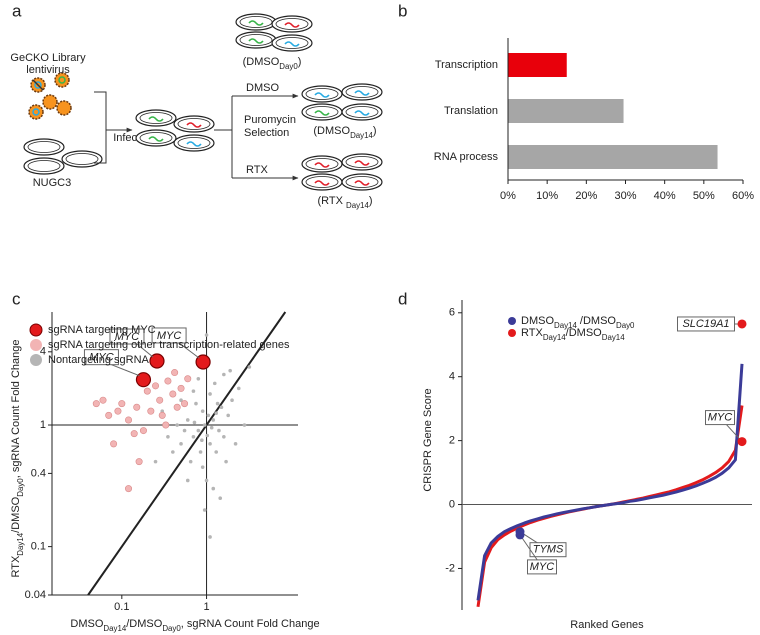  What do you see at coordinates (257, 170) in the screenshot?
I see `rtx-label: RTX` at bounding box center [257, 170].